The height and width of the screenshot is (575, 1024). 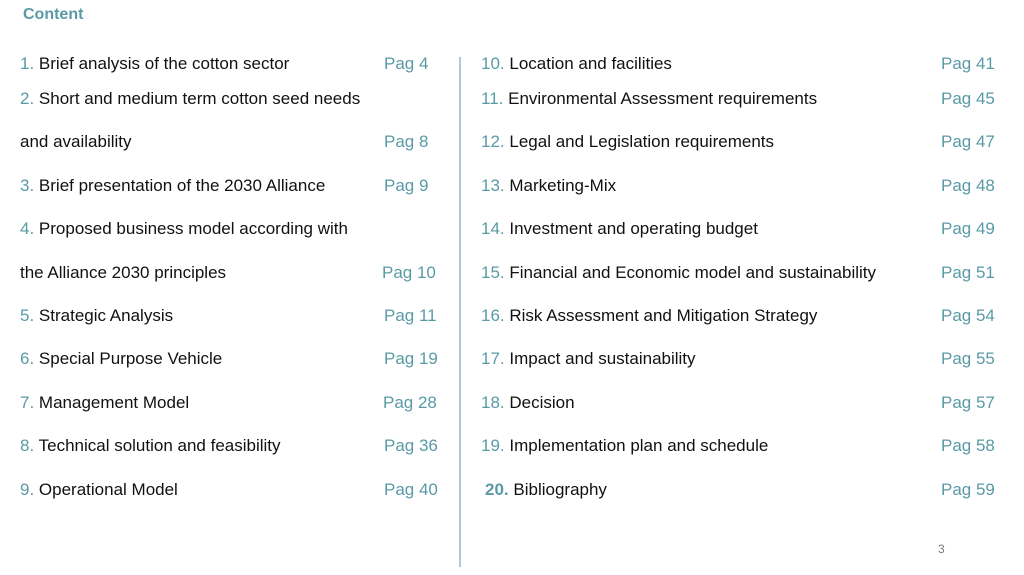 I want to click on toc-item-19: 19. Implementation plan and schedule, so click(x=624, y=446).